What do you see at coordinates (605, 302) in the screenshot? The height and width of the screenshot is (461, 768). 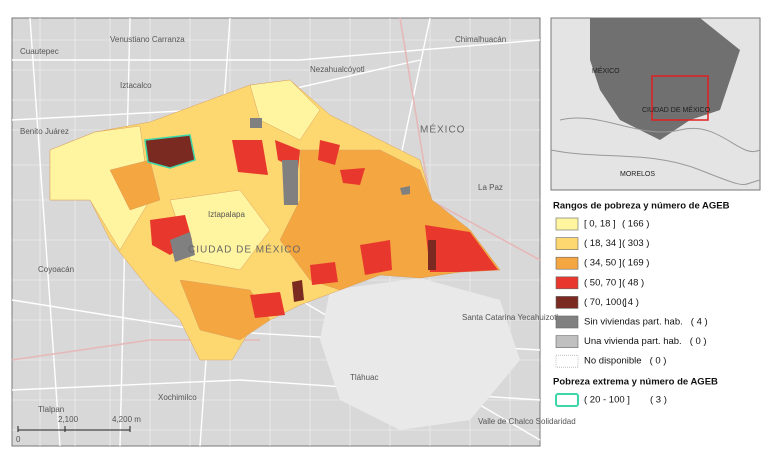 I see `legend-label: ( 70, 100 ]` at bounding box center [605, 302].